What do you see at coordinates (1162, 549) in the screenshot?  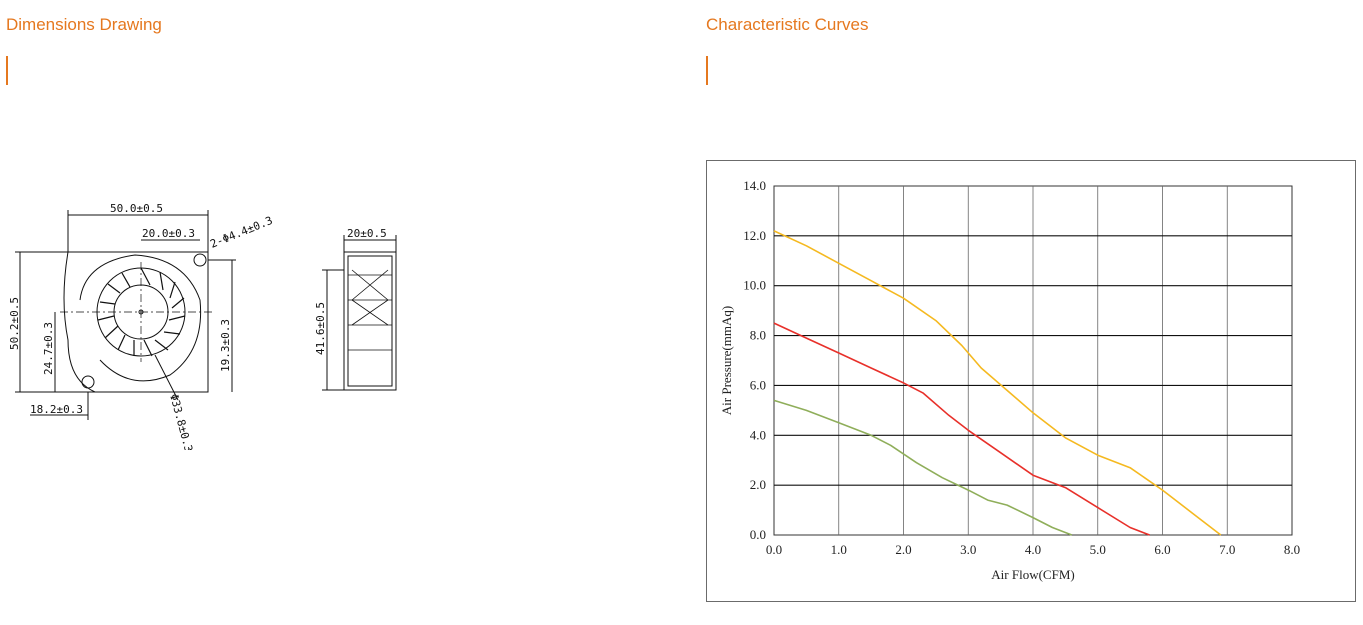 I see `x-tick-label: 6.0` at bounding box center [1162, 549].